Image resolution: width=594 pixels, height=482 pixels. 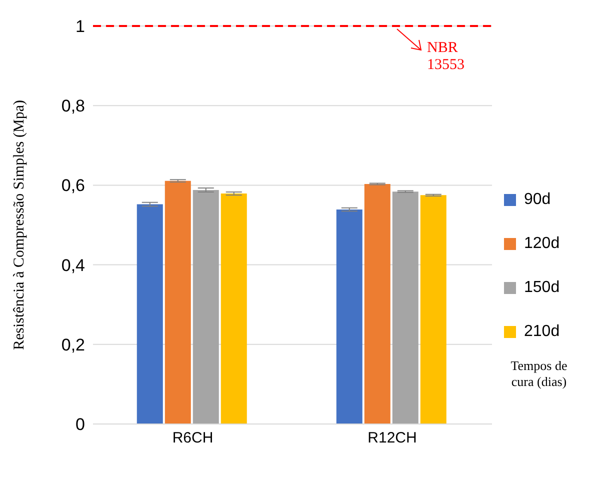 I want to click on legend-title: Tempos de cura (dias), so click(x=539, y=374).